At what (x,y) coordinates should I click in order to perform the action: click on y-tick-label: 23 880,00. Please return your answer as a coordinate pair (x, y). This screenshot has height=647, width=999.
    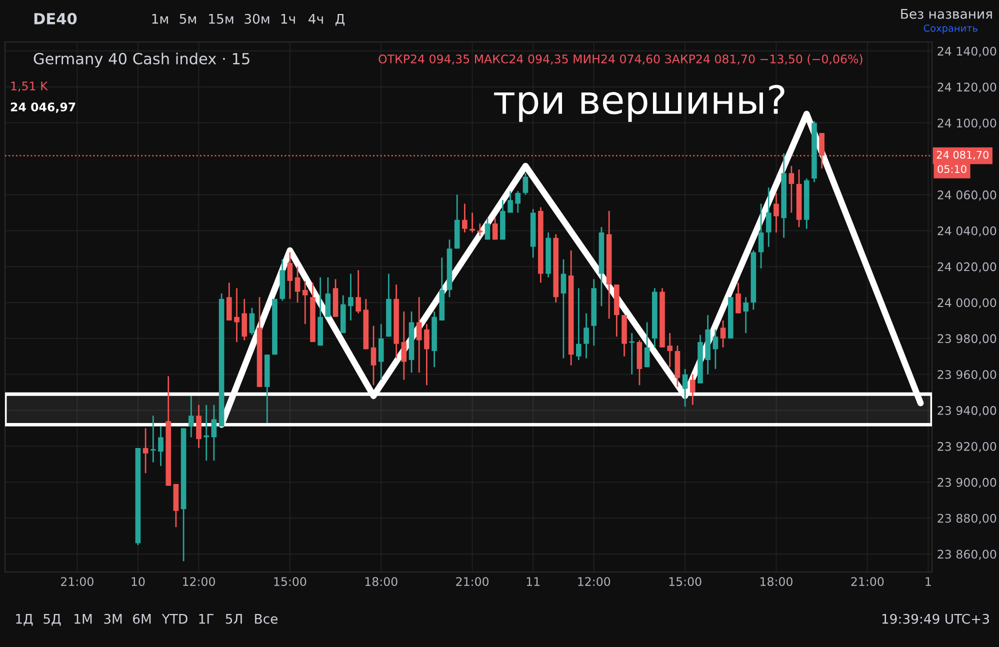
    Looking at the image, I should click on (967, 519).